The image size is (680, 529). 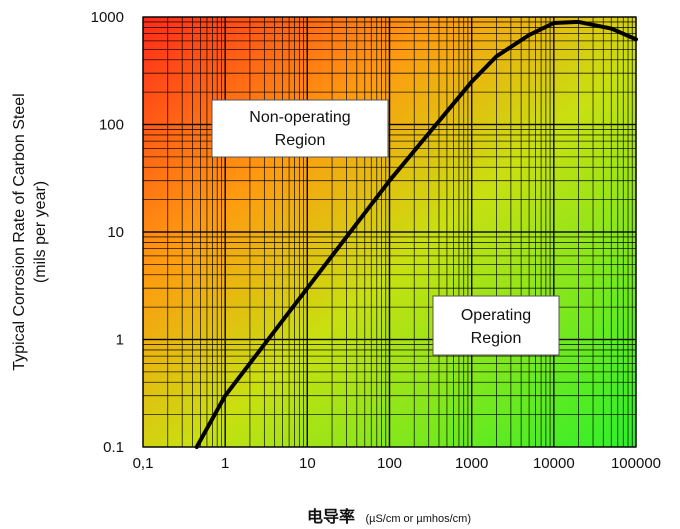 I want to click on annotation-non-operating: Non-operating Region, so click(x=300, y=128).